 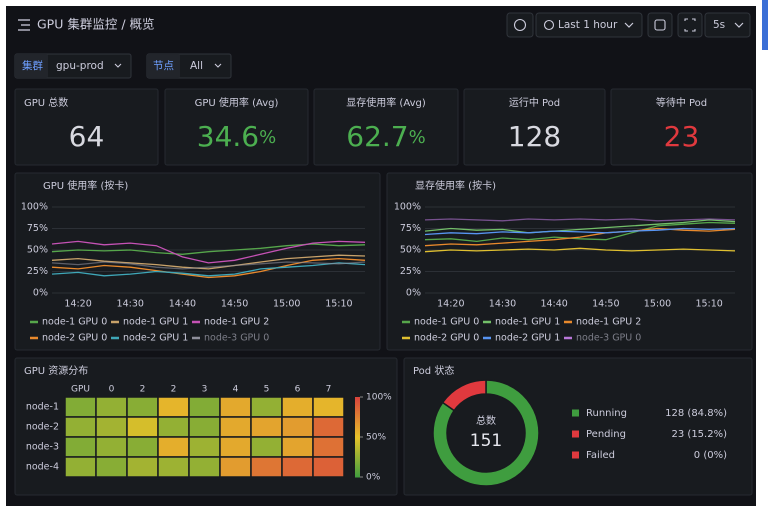 What do you see at coordinates (228, 136) in the screenshot?
I see `stat-number: 34.6` at bounding box center [228, 136].